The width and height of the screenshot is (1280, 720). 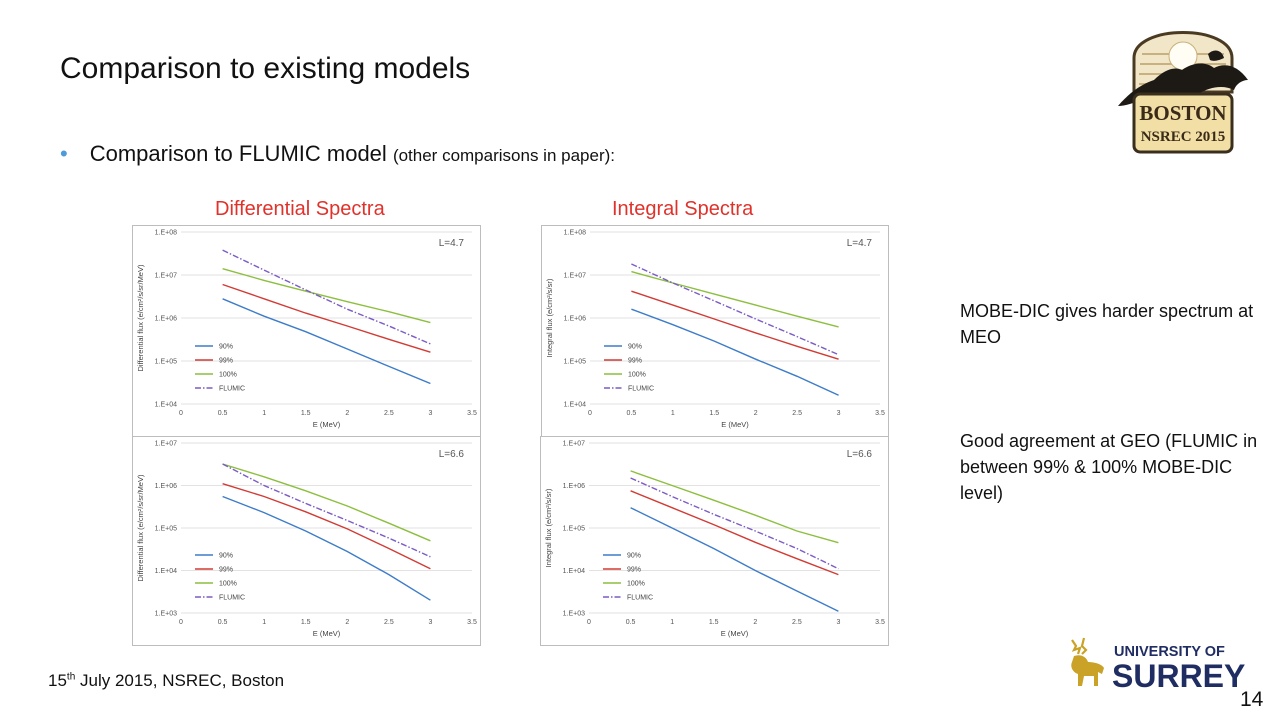 I want to click on svg-text: BOSTON, so click(x=1182, y=113).